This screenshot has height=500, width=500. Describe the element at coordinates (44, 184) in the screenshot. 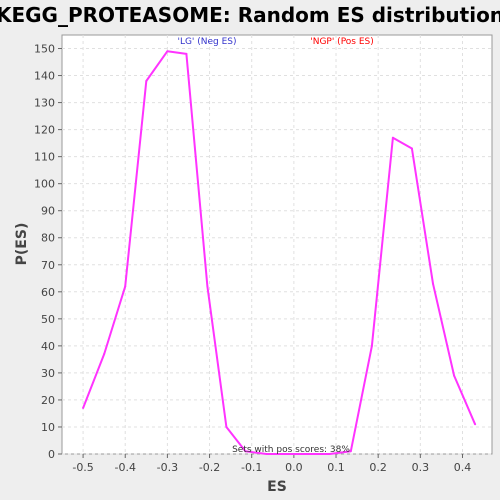

I see `y-tick-label: 100` at that location.